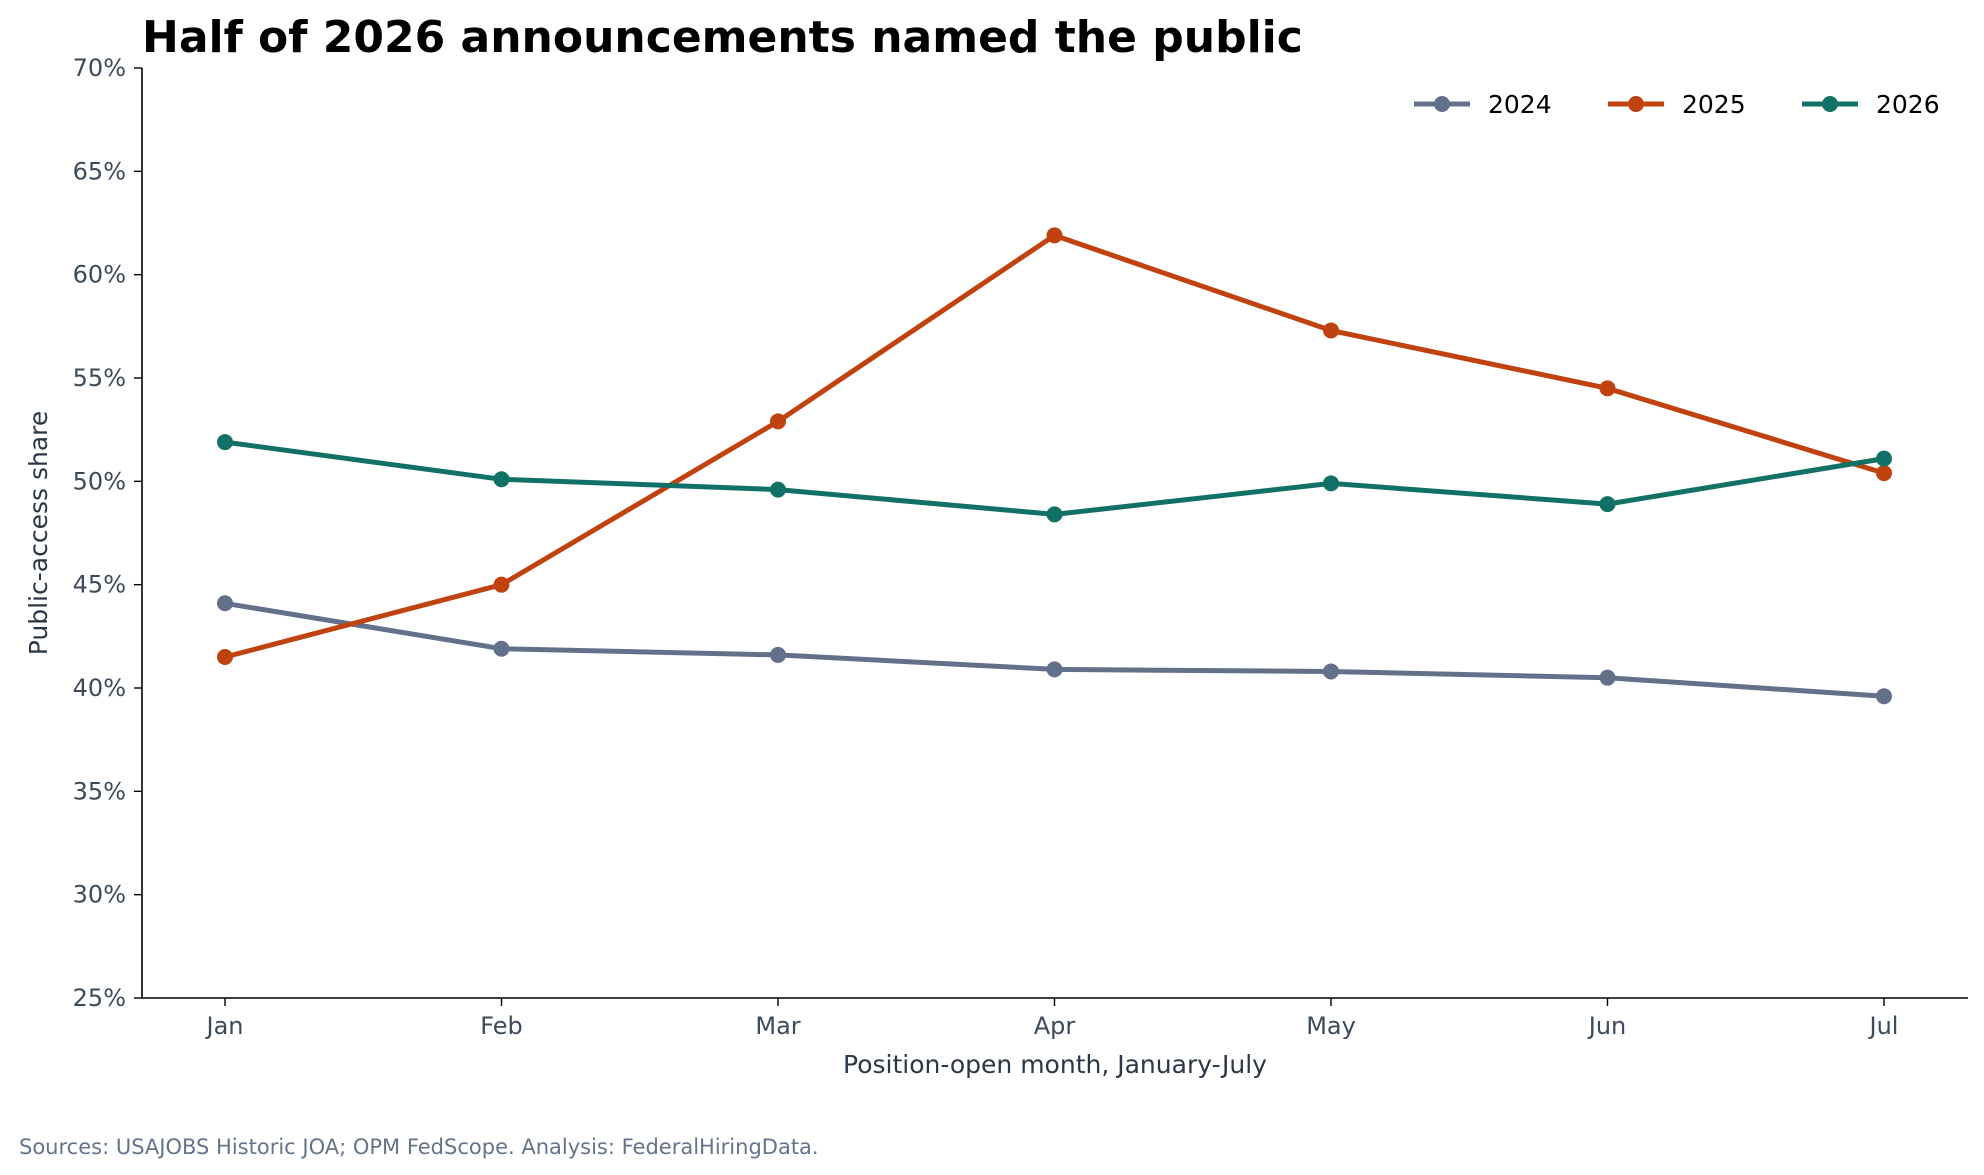 Image resolution: width=1984 pixels, height=1175 pixels. I want to click on series-2024, so click(1054, 650).